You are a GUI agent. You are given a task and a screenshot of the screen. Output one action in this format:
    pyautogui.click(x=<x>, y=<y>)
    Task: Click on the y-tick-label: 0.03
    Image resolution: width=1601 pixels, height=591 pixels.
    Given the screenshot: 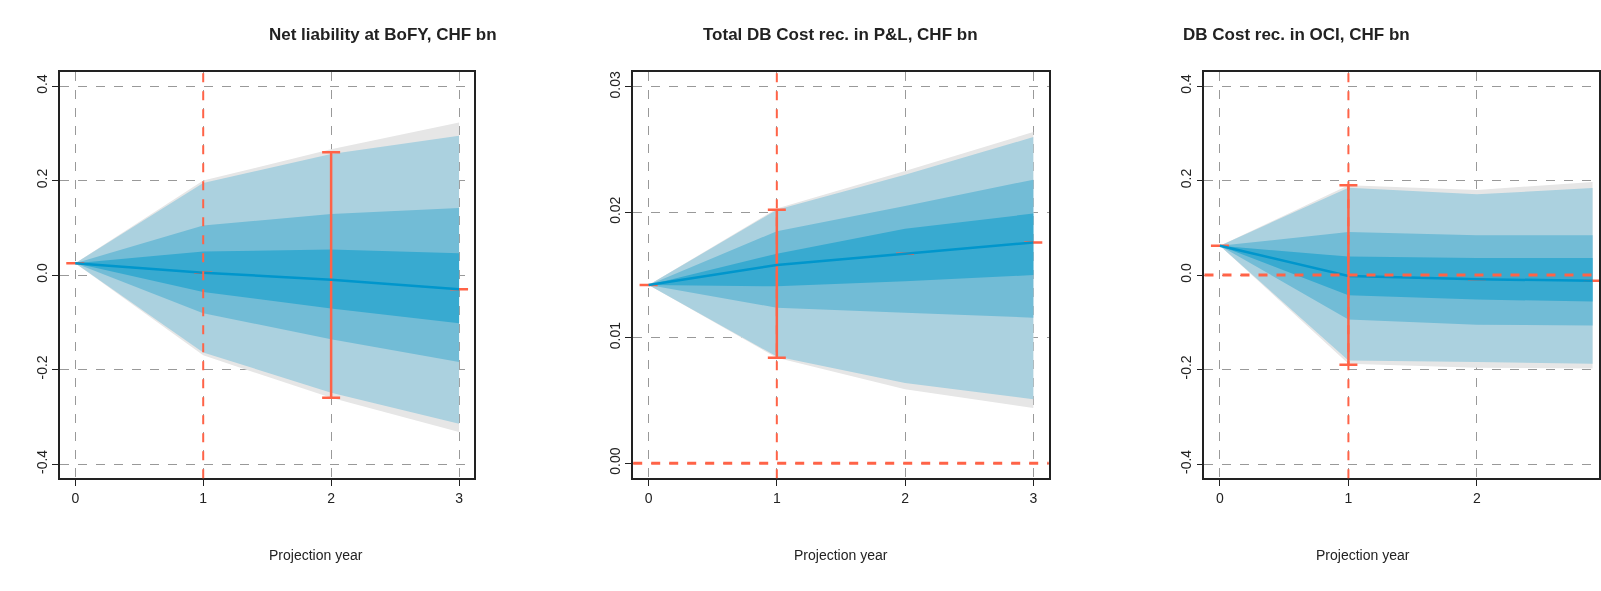 What is the action you would take?
    pyautogui.click(x=614, y=84)
    